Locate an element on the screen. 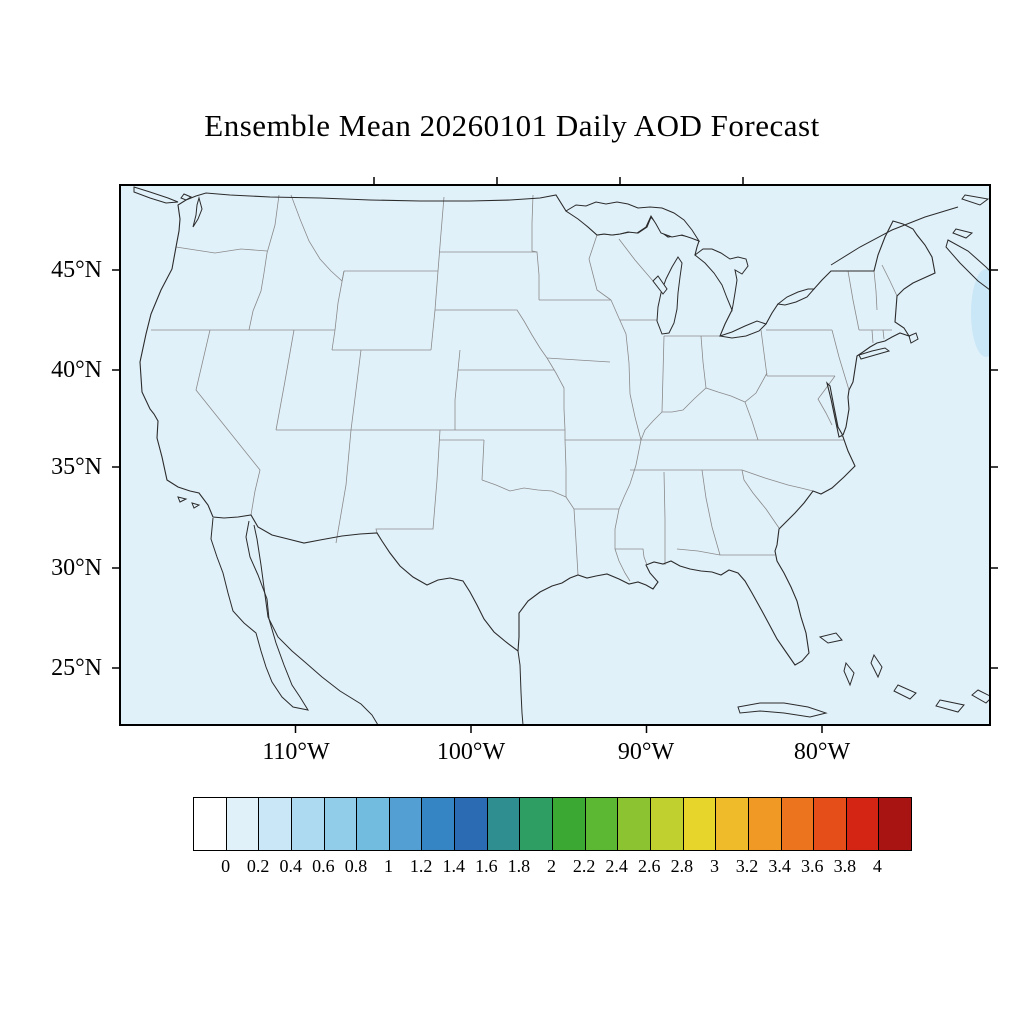 The height and width of the screenshot is (1024, 1024). lat-label-45n: 45°N is located at coordinates (76, 270).